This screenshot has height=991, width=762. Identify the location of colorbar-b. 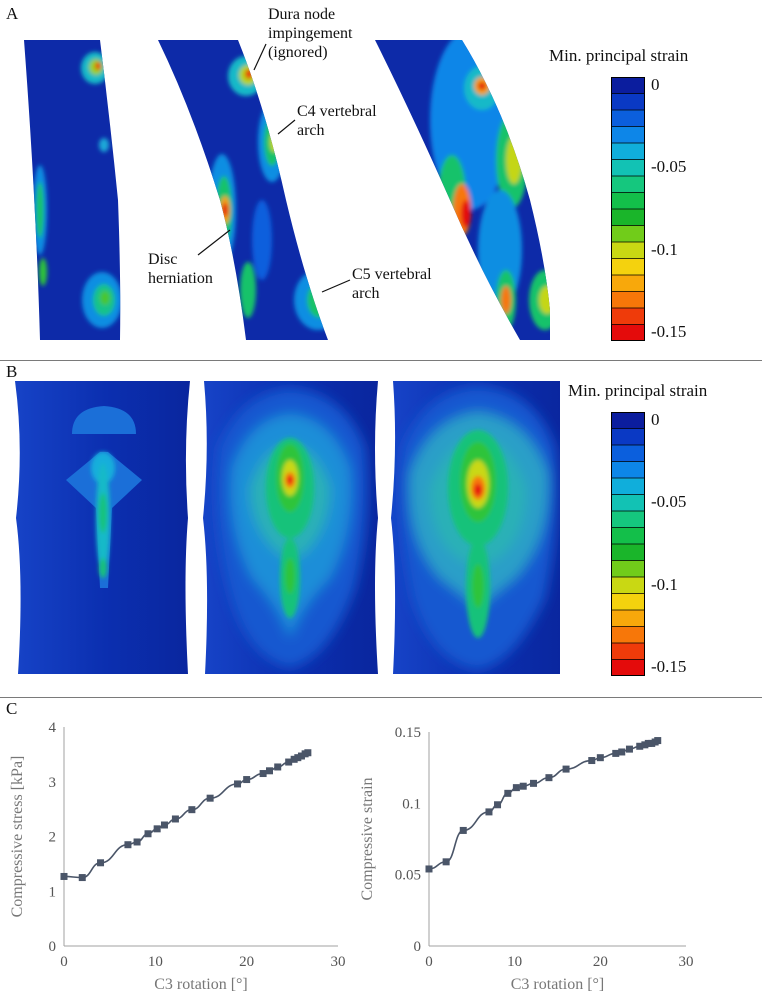
(628, 544).